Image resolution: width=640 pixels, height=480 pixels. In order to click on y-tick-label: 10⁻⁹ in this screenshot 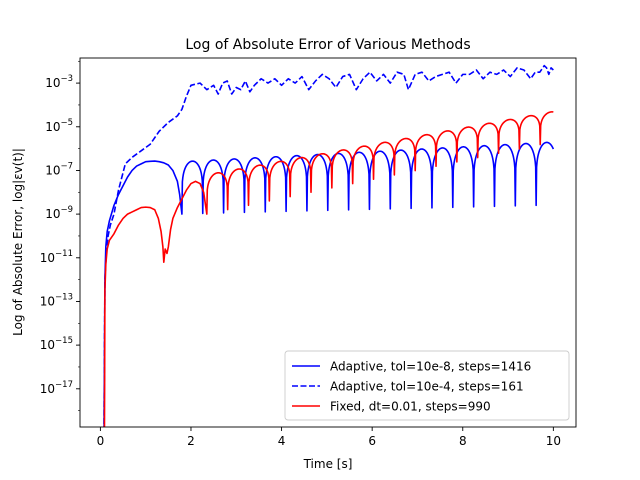, I will do `click(59, 213)`.